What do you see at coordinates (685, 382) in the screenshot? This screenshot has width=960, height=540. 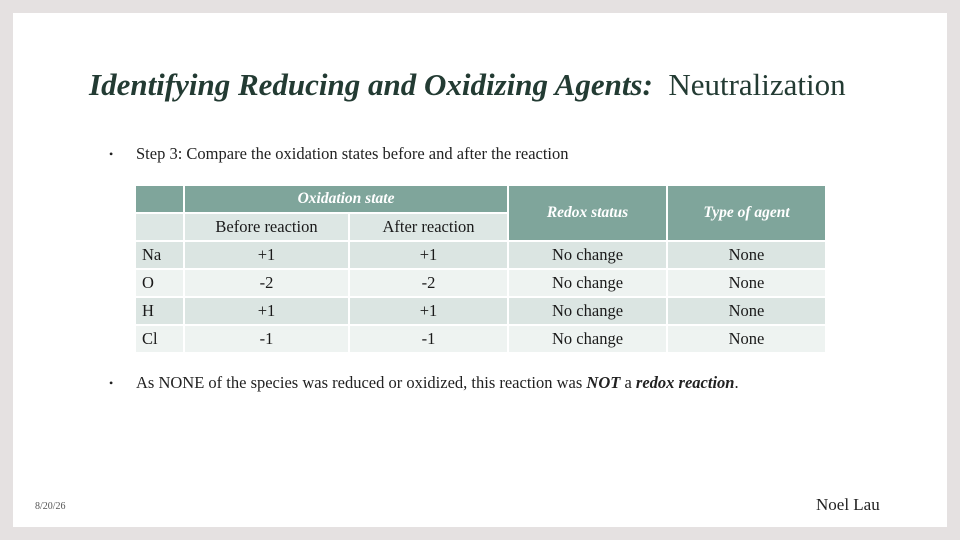 I see `conclusion-redox-reaction: redox reaction` at bounding box center [685, 382].